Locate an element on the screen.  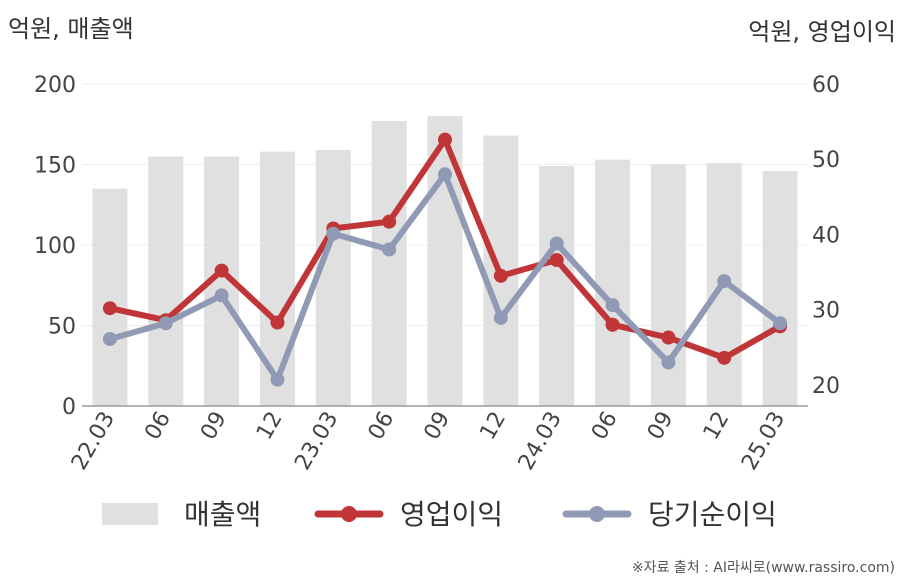
legend-label: 매출액 is located at coordinates (222, 514).